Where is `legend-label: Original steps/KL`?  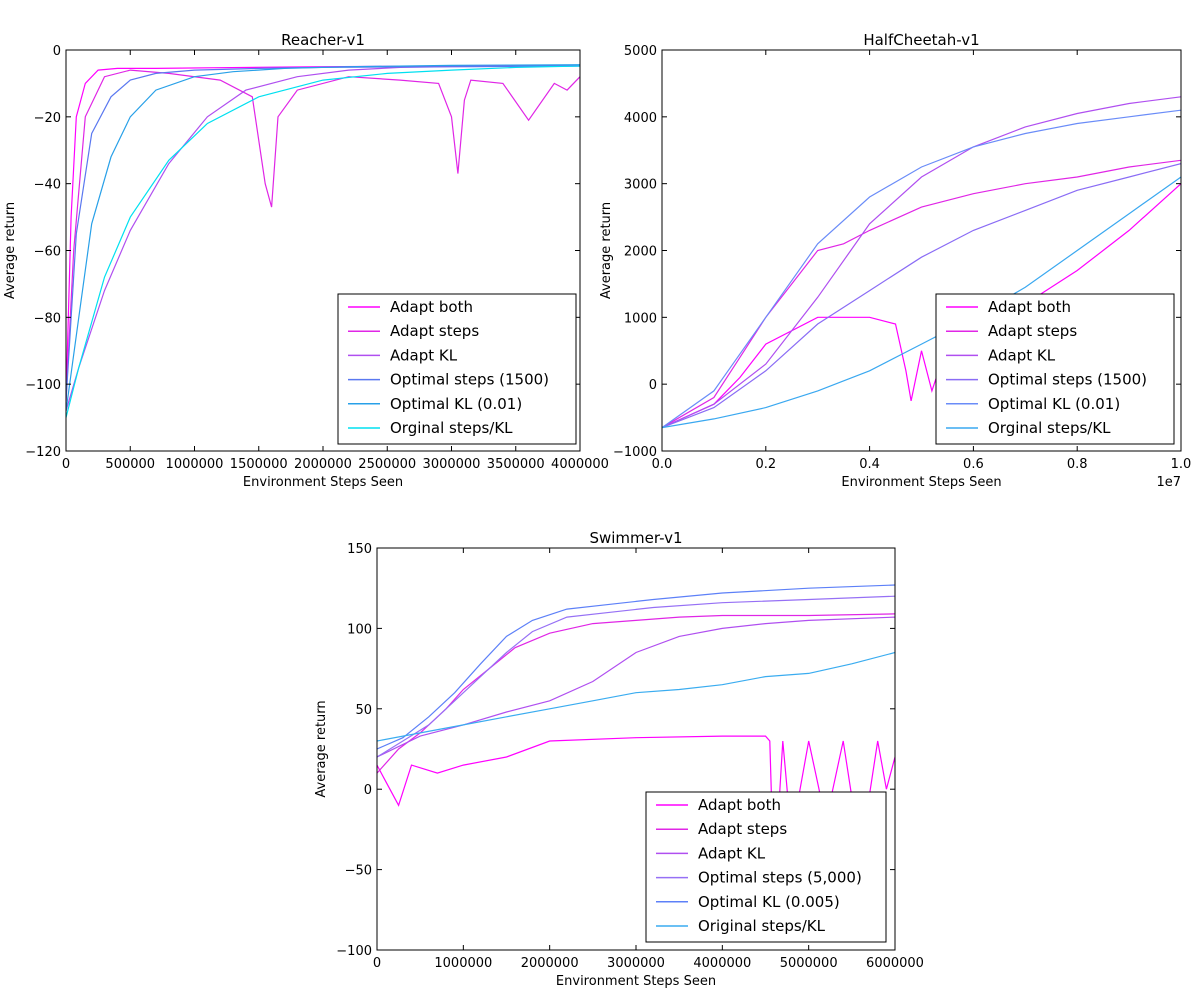
legend-label: Original steps/KL is located at coordinates (762, 926).